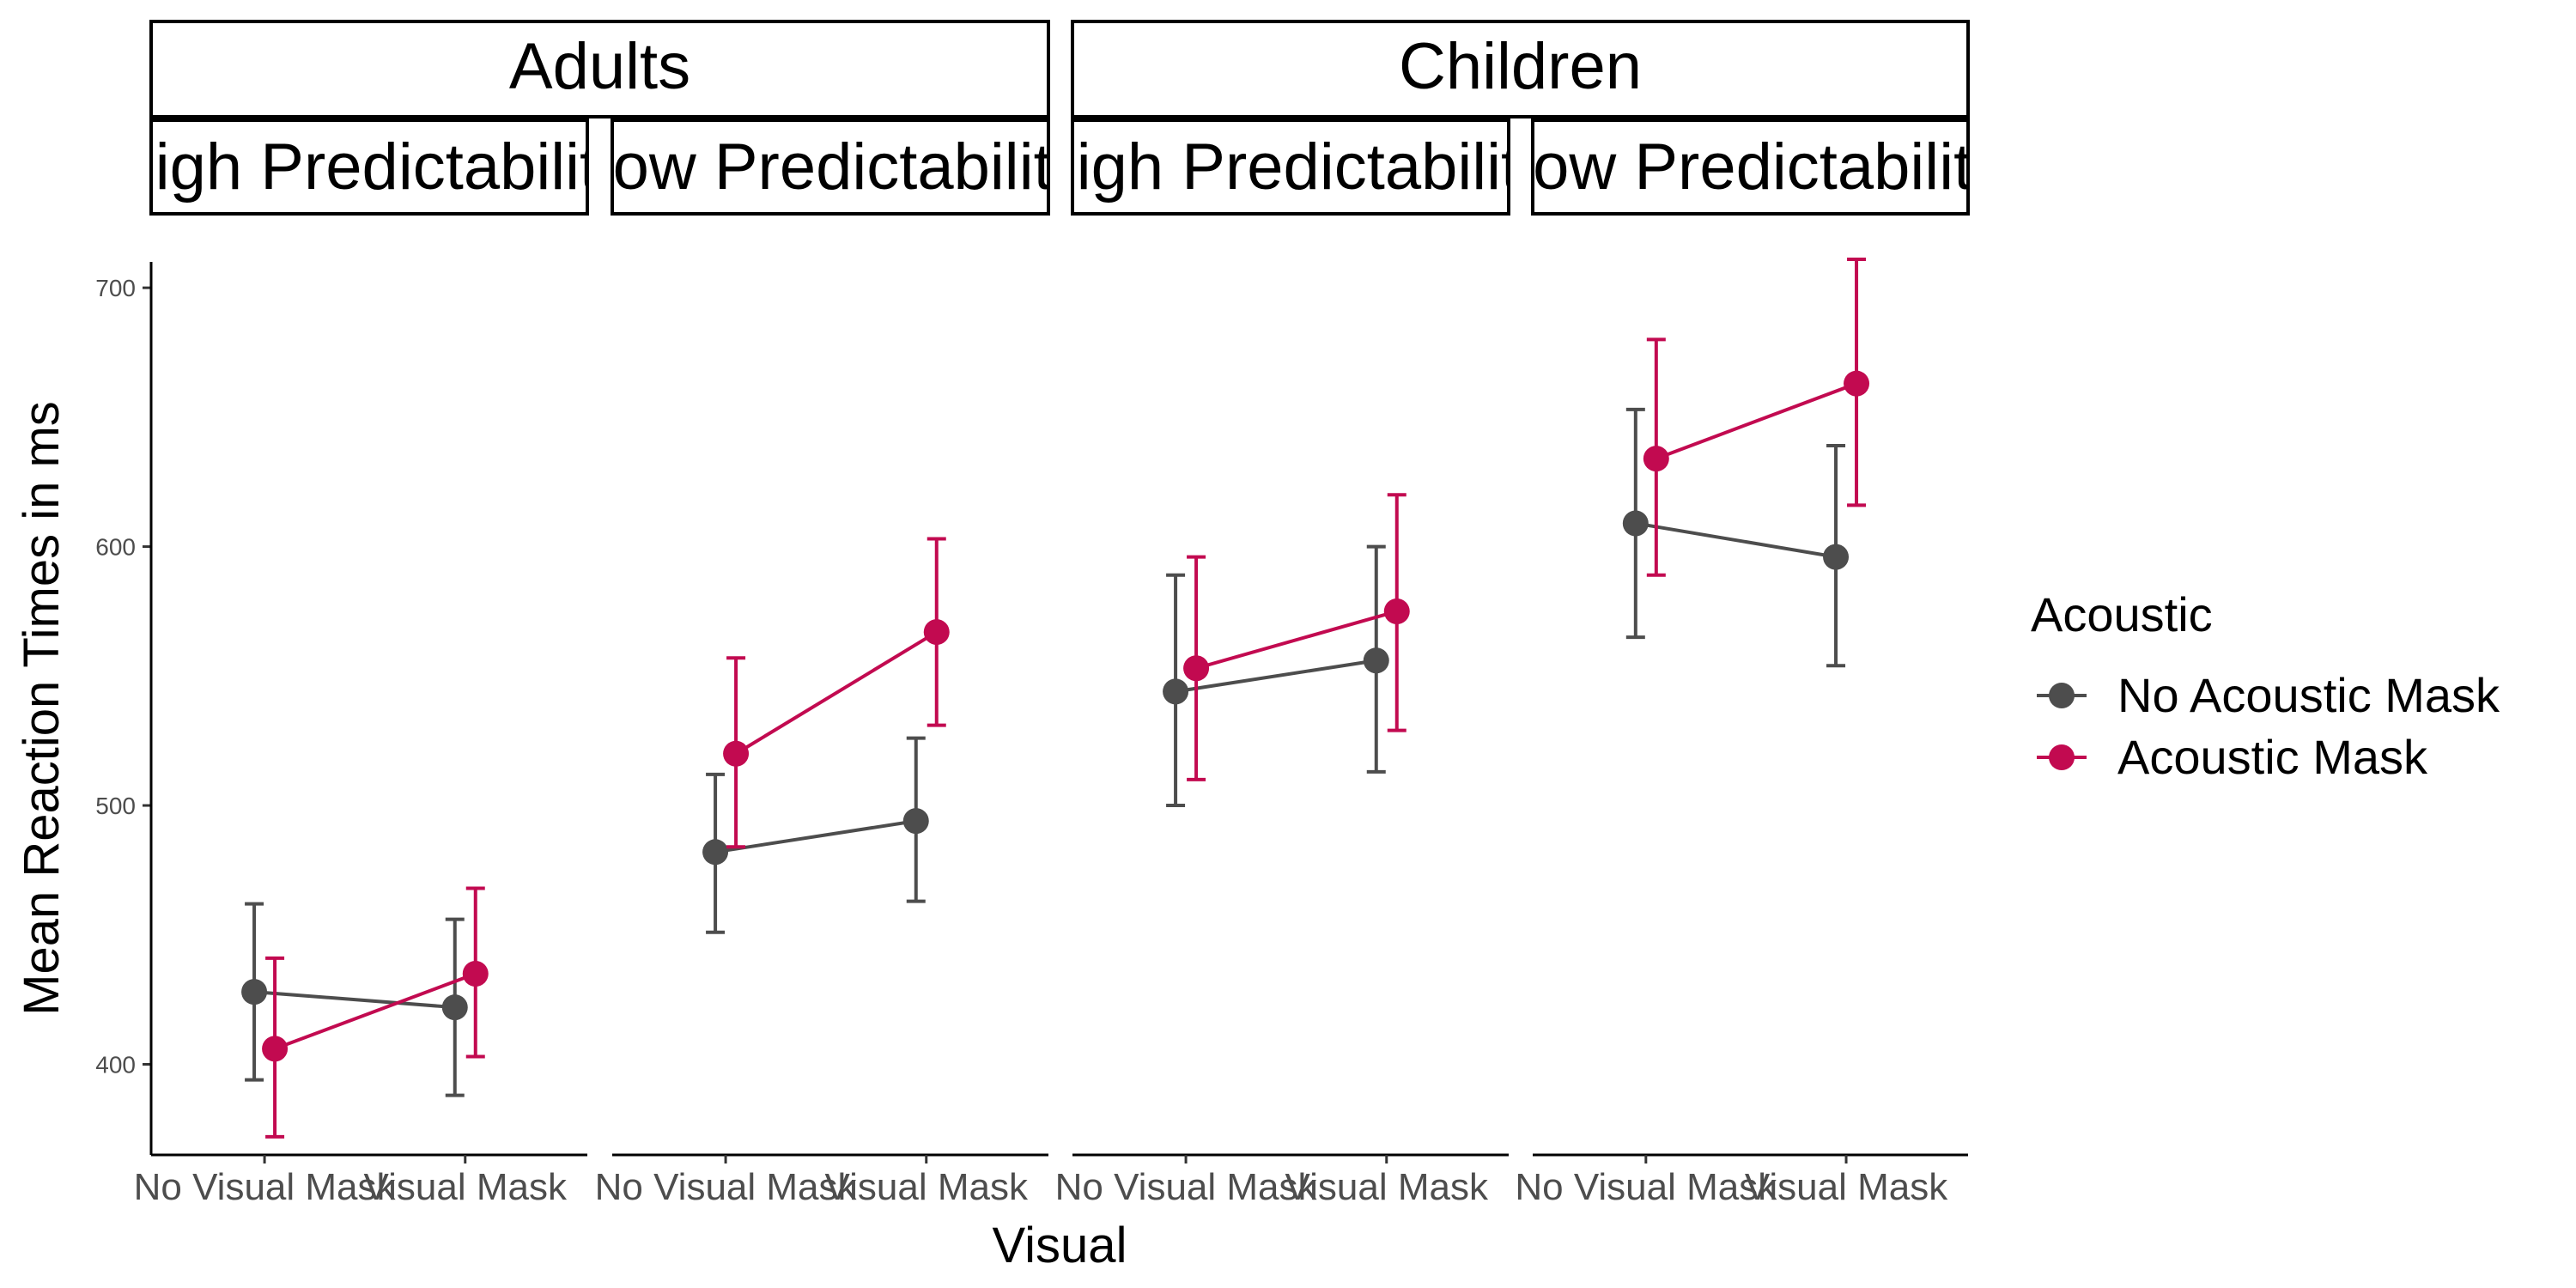 The width and height of the screenshot is (2576, 1288). What do you see at coordinates (116, 1064) in the screenshot?
I see `y-tick-label: 400` at bounding box center [116, 1064].